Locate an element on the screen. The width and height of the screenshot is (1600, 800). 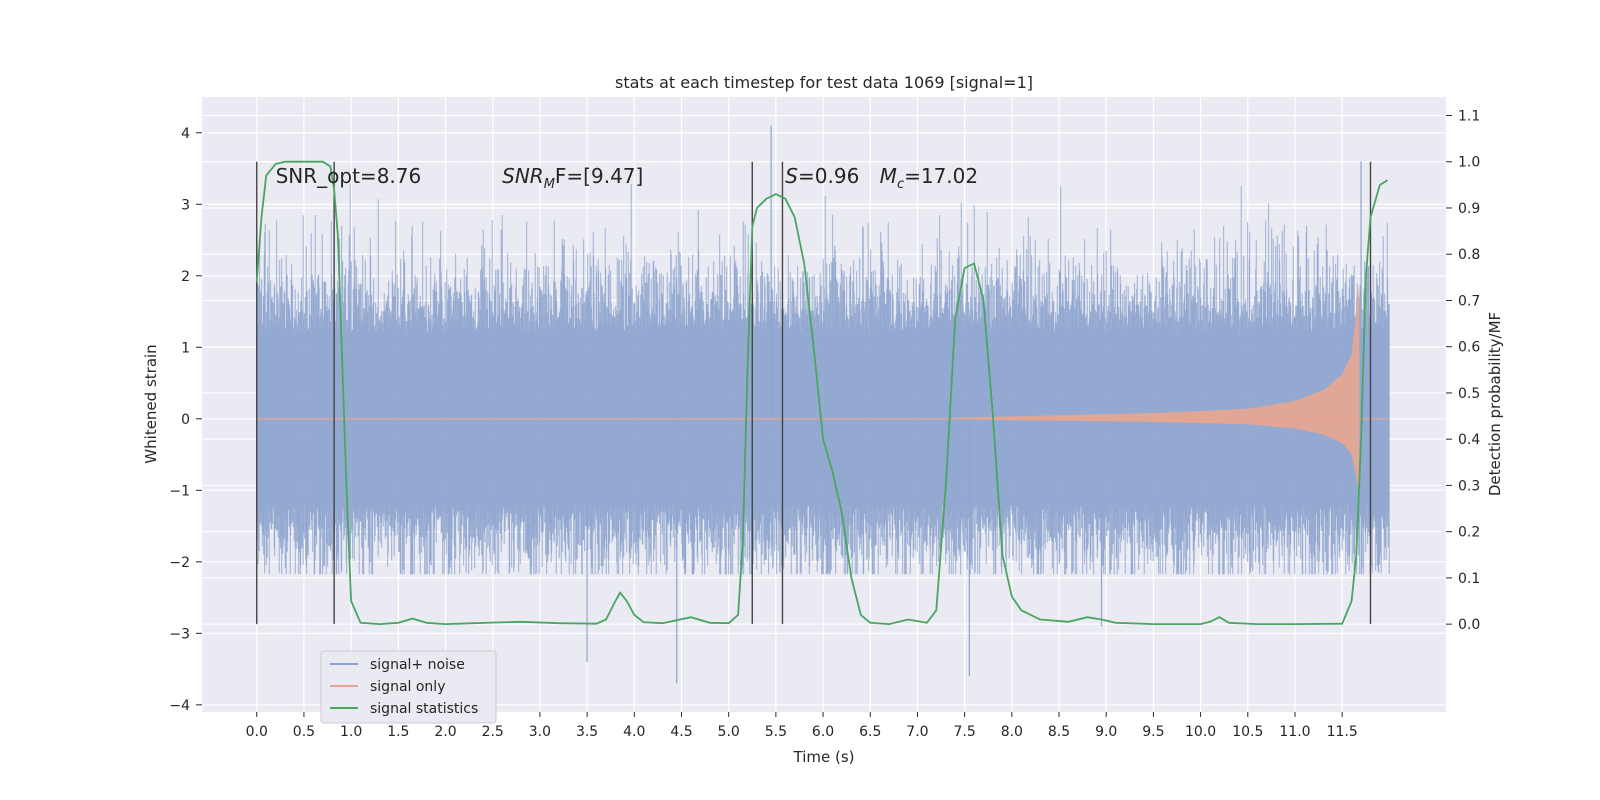
right-tick-label: 0.8 is located at coordinates (1469, 255).